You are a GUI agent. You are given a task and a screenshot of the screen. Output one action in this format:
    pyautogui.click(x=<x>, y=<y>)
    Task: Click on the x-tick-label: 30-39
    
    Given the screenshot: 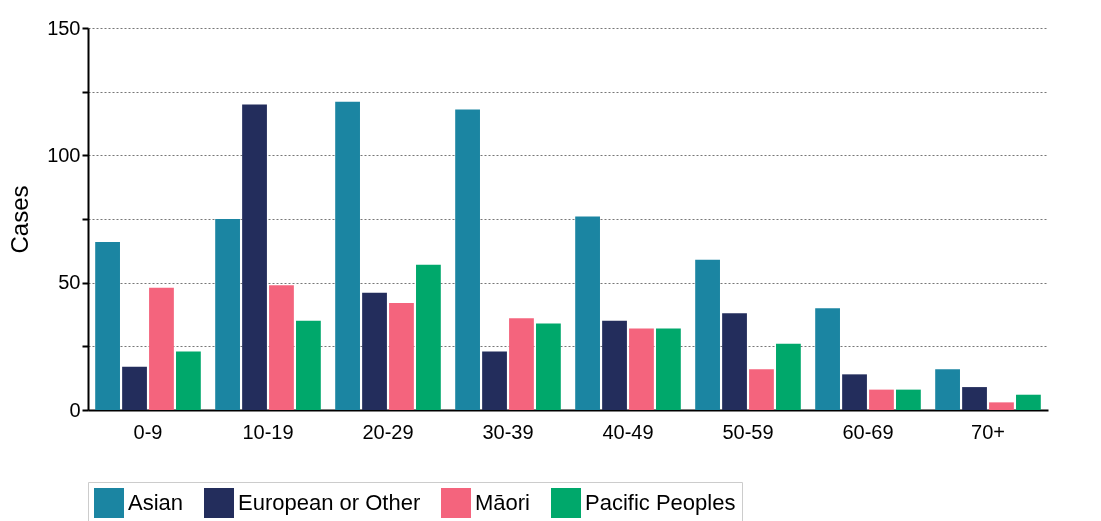 What is the action you would take?
    pyautogui.click(x=508, y=431)
    